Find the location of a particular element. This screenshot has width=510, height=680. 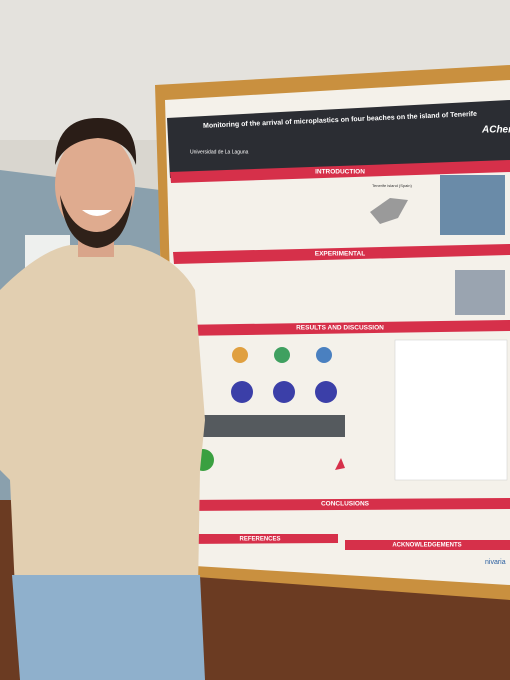

island-map is located at coordinates (389, 211).